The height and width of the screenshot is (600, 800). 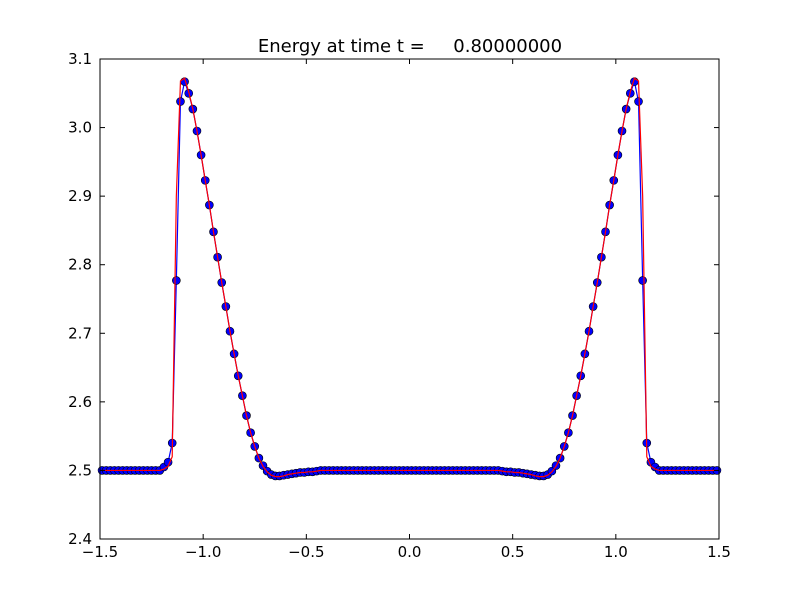 I want to click on y-tick-label: 3.1, so click(x=80, y=59).